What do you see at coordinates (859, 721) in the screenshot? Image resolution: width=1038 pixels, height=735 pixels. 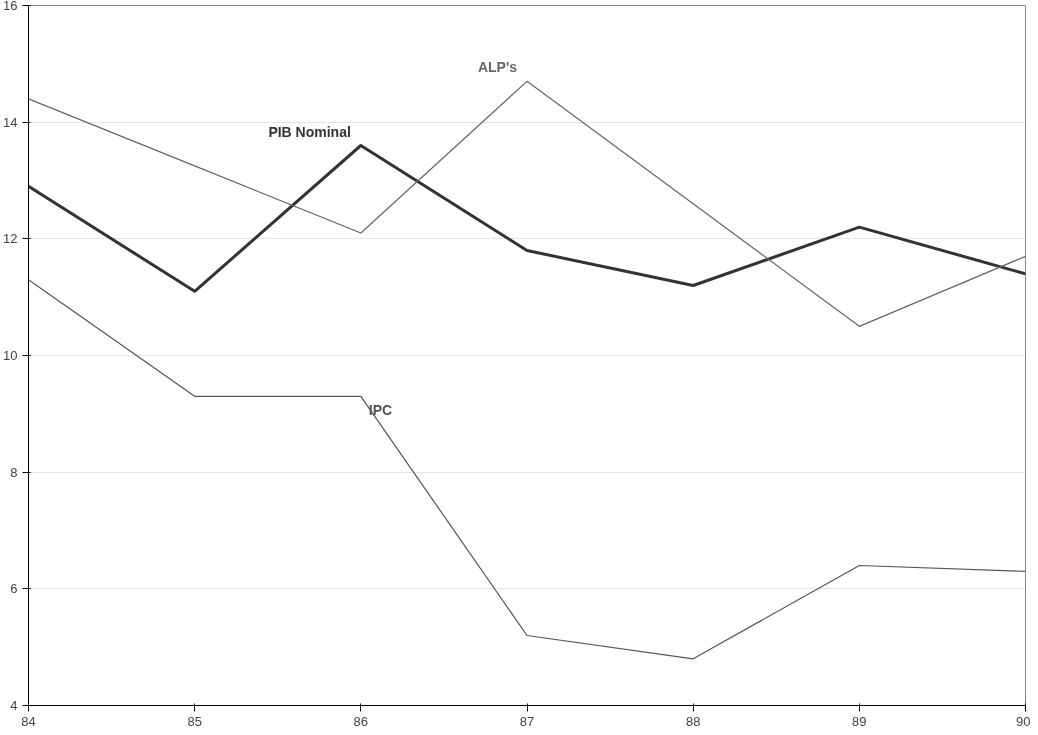 I see `x-tick-label: 89` at bounding box center [859, 721].